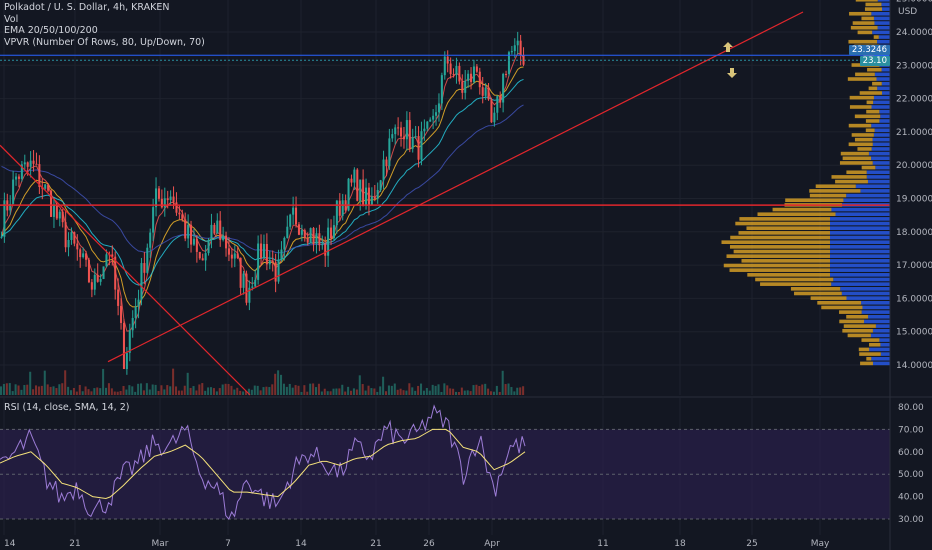  I want to click on vpvr-indicator-label: VPVR (Number Of Rows, 80, Up/Down, 70), so click(104, 42).